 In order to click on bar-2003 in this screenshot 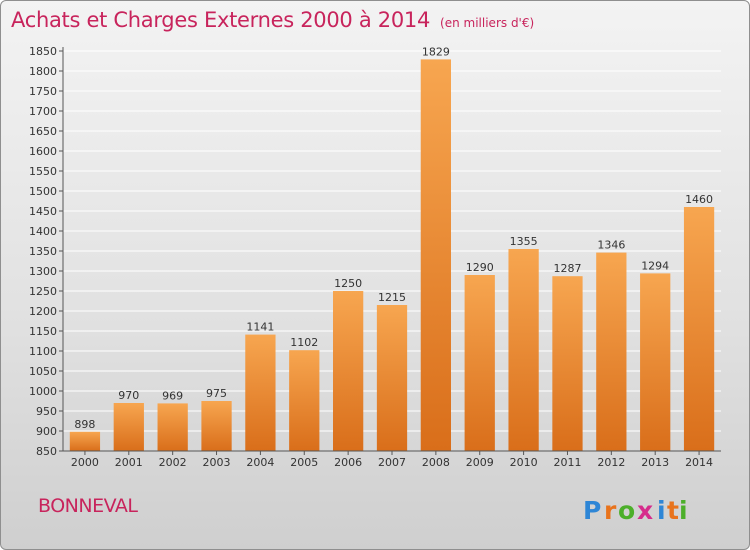, I will do `click(216, 426)`.